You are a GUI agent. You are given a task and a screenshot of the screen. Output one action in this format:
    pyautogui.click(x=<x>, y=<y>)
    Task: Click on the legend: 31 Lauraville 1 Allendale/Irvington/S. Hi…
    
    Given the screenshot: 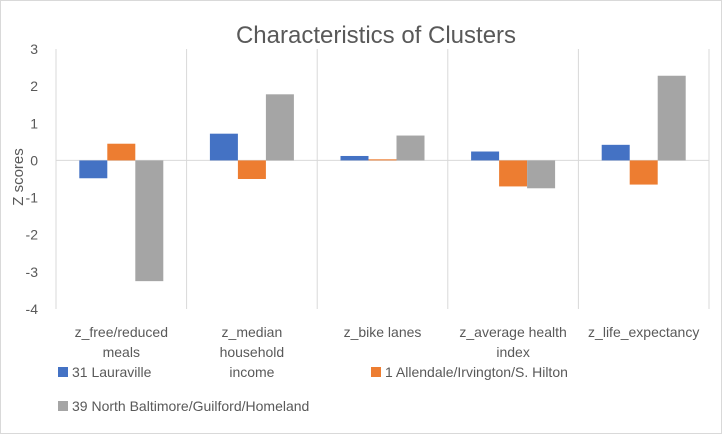 What is the action you would take?
    pyautogui.click(x=313, y=389)
    